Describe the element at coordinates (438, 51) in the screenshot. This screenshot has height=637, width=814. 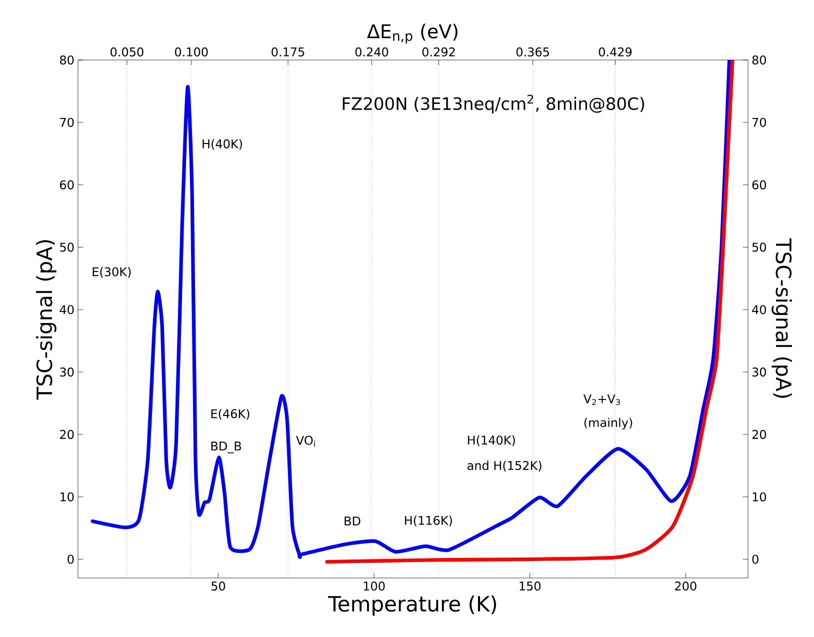
I see `x2-tick-label: 0.292` at that location.